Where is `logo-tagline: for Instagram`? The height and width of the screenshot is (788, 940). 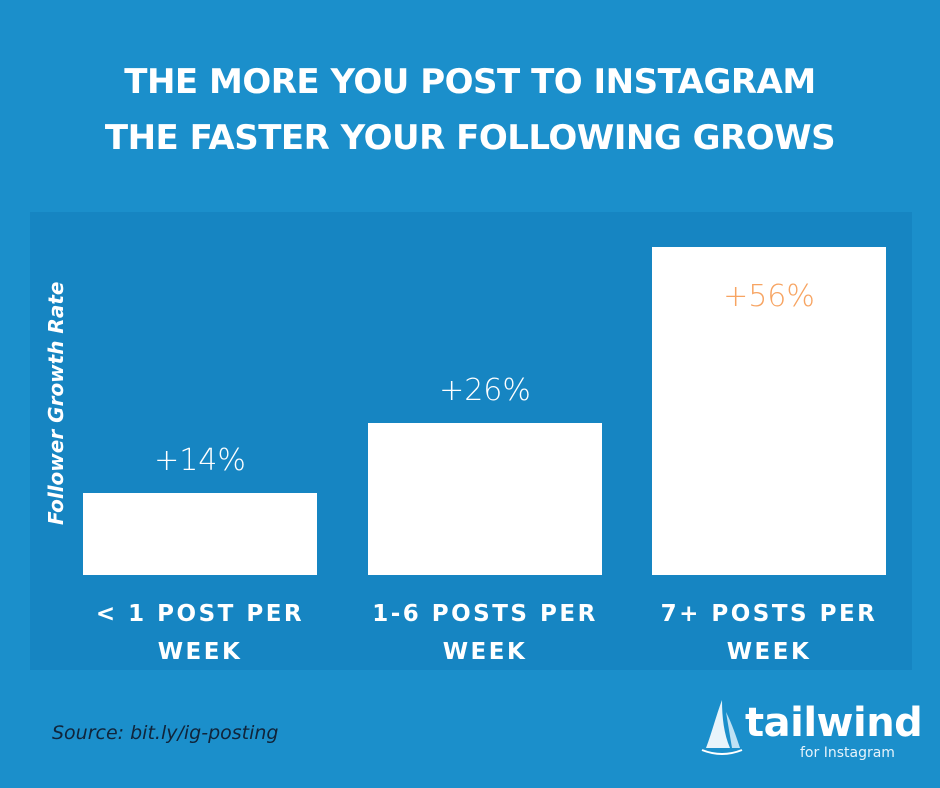 logo-tagline: for Instagram is located at coordinates (847, 753).